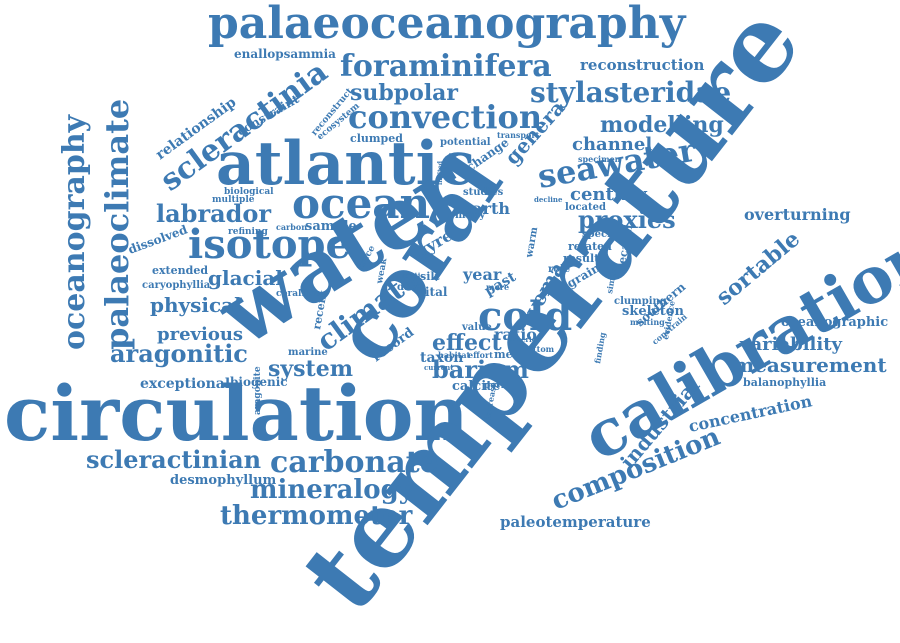  I want to click on word-transport: transport, so click(518, 135).